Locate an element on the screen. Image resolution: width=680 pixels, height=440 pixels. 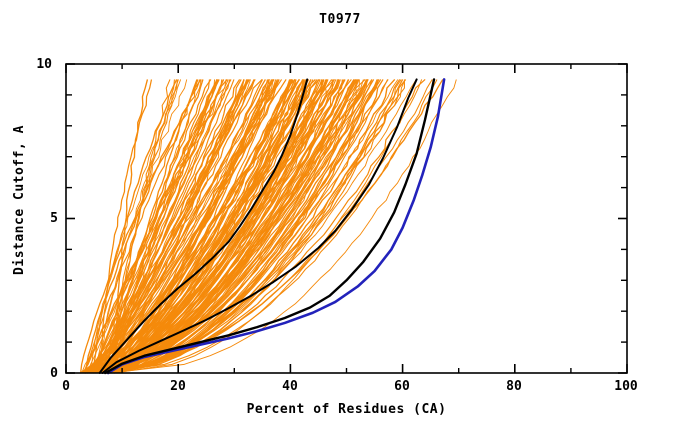
y-tick-label-5: 5 is located at coordinates (54, 218).